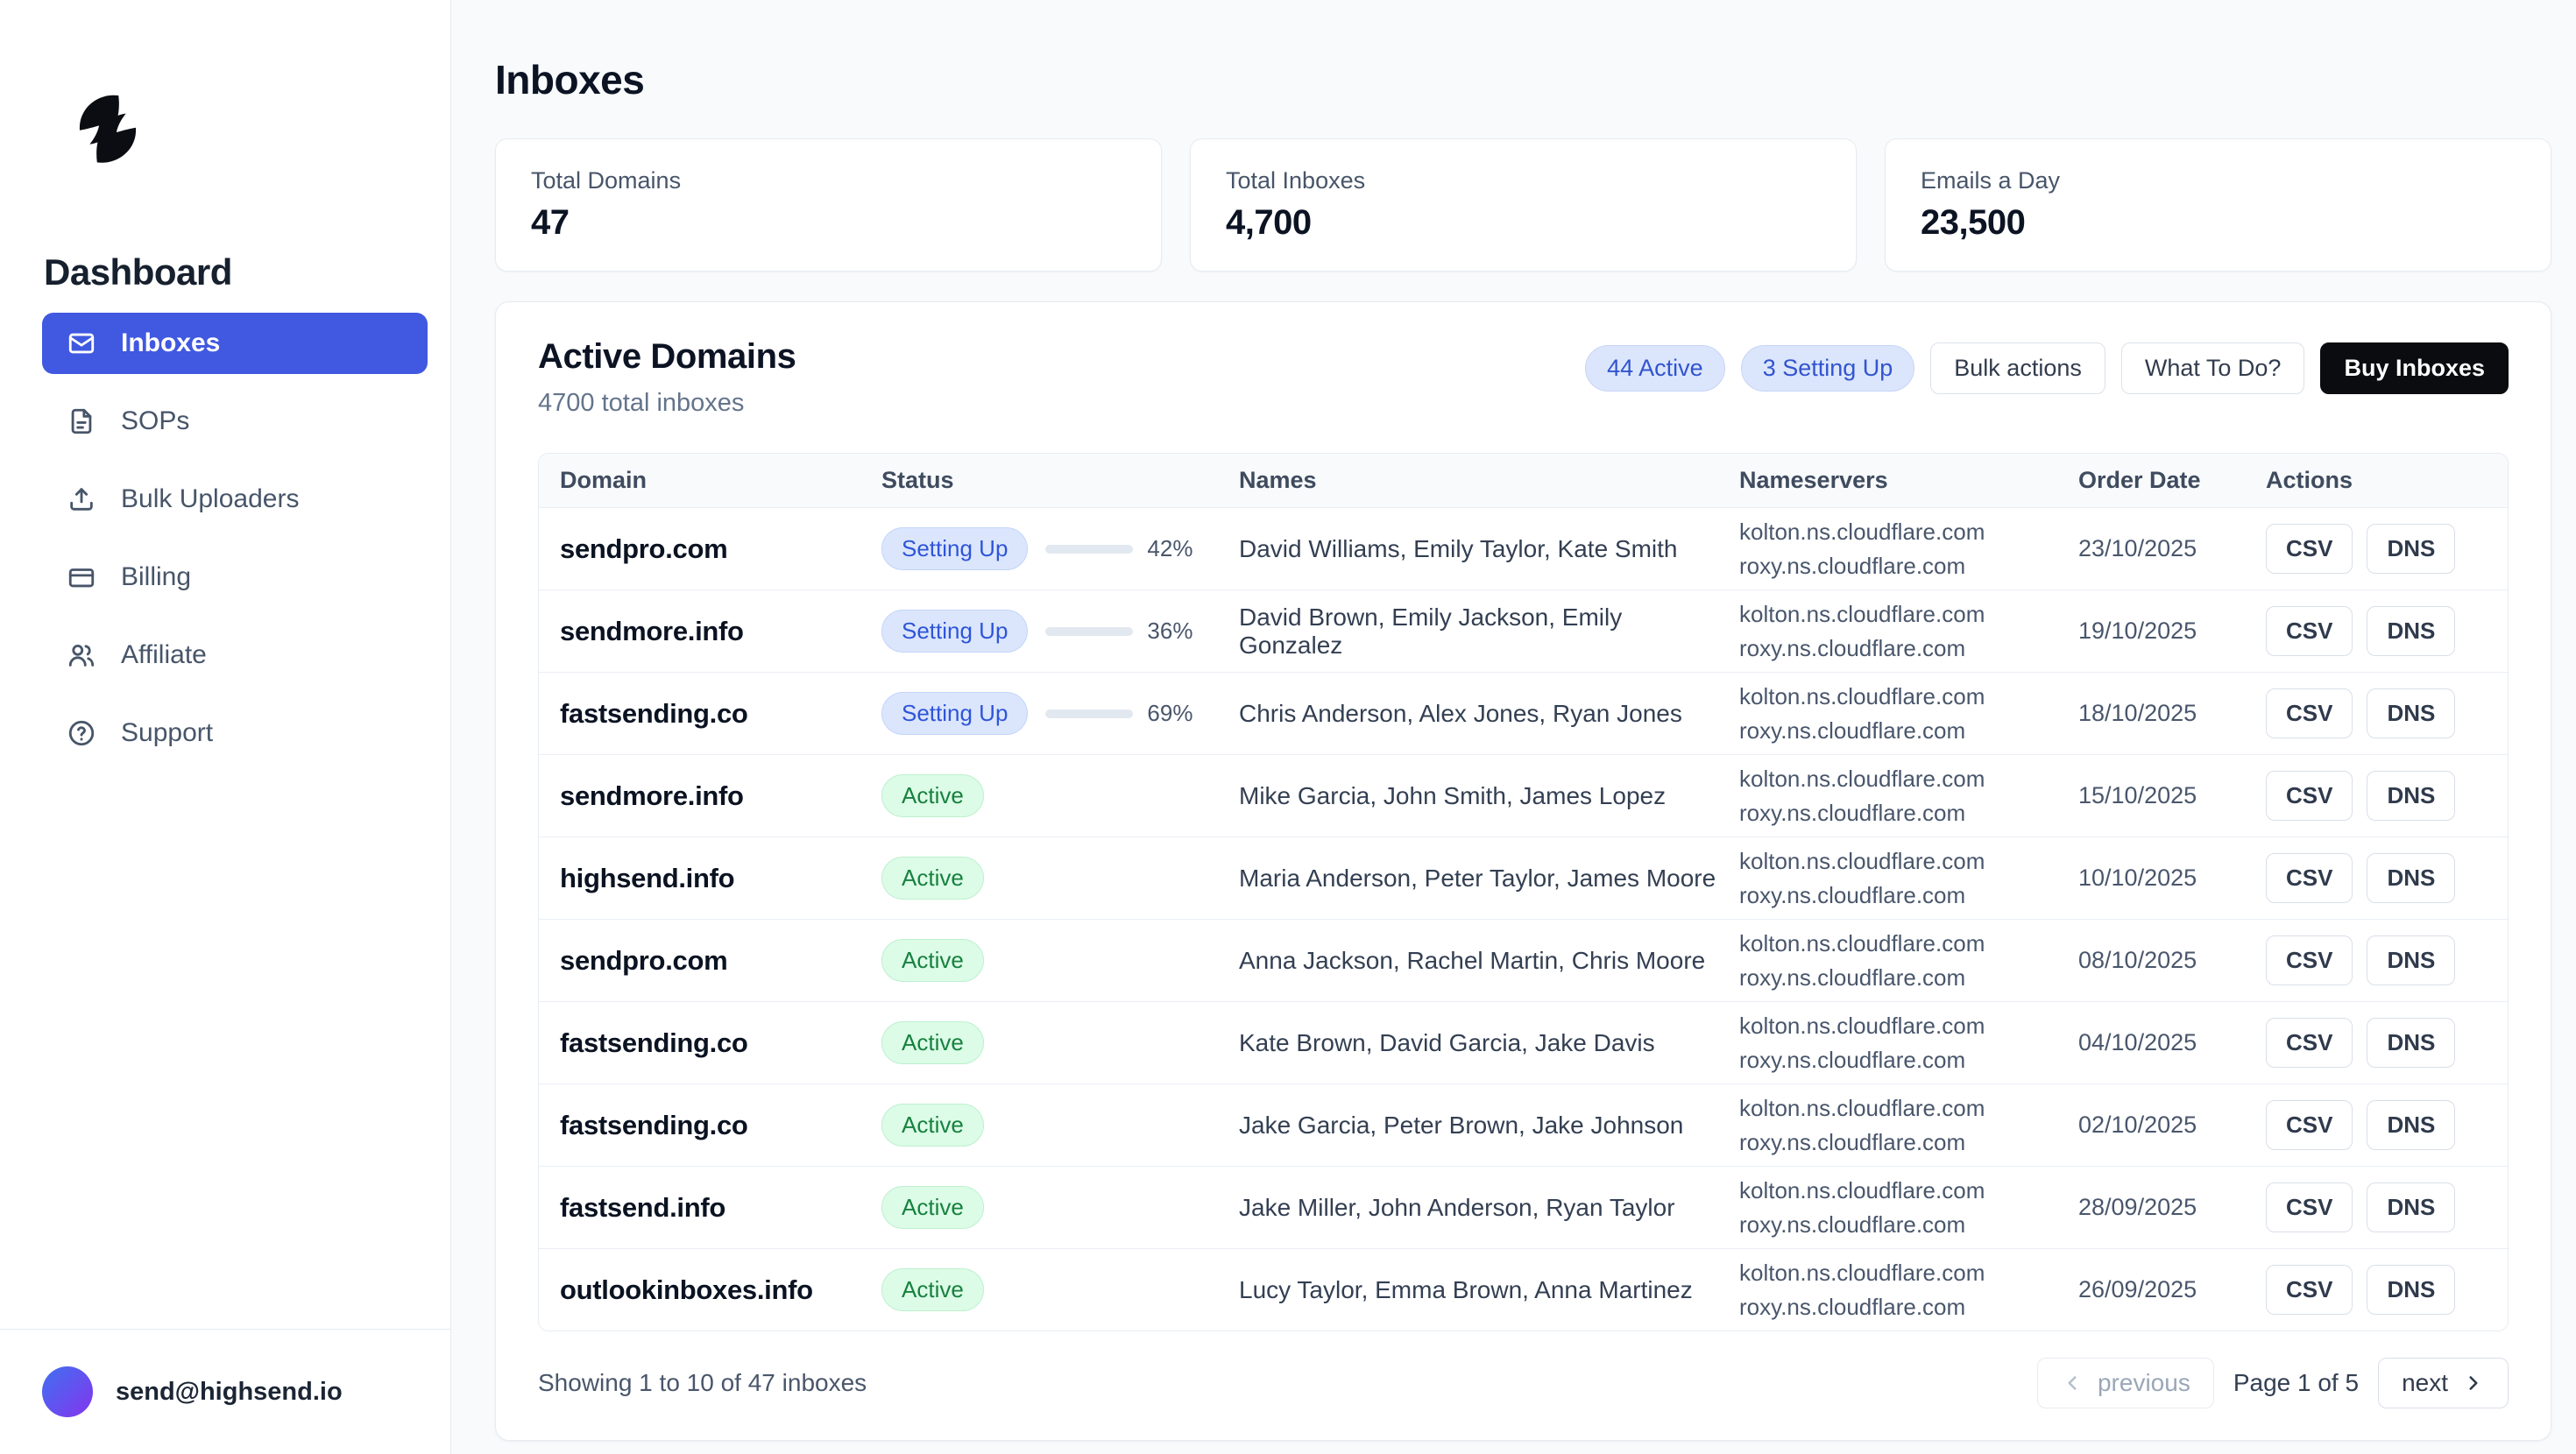  I want to click on what-to-do-button: What To Do?, so click(2212, 368).